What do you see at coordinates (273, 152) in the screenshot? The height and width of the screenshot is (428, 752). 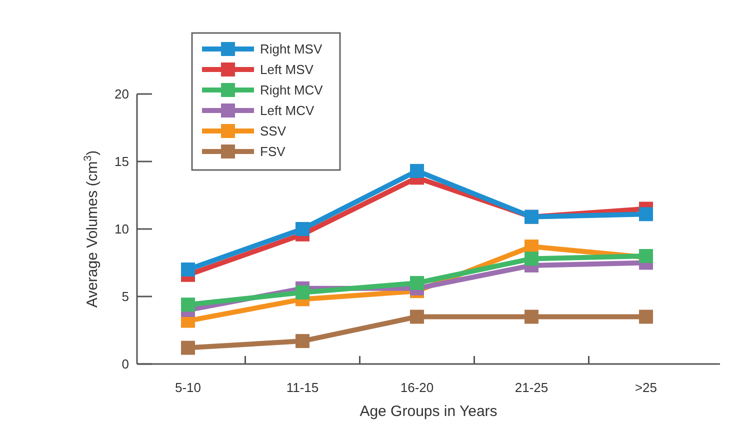 I see `legend-label: FSV` at bounding box center [273, 152].